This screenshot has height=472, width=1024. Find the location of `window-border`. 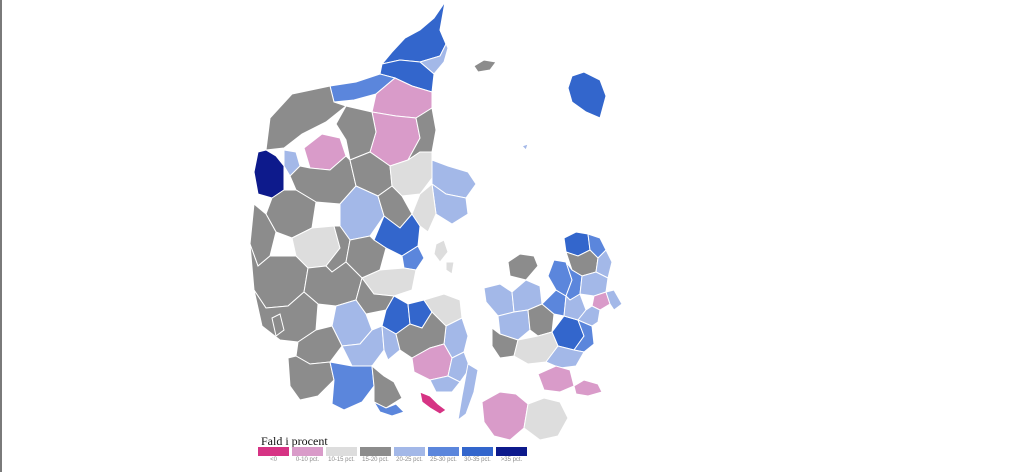

window-border is located at coordinates (1, 236).